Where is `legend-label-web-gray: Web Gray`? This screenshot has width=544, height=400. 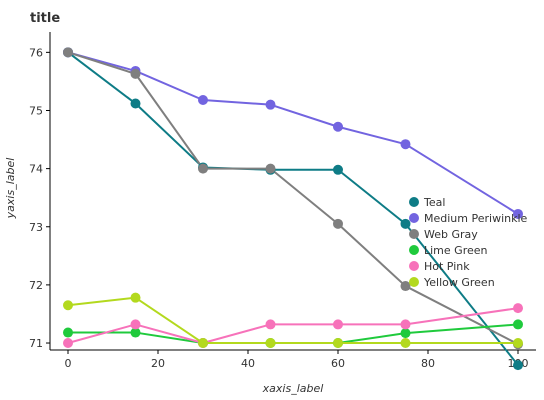 legend-label-web-gray: Web Gray is located at coordinates (451, 234).